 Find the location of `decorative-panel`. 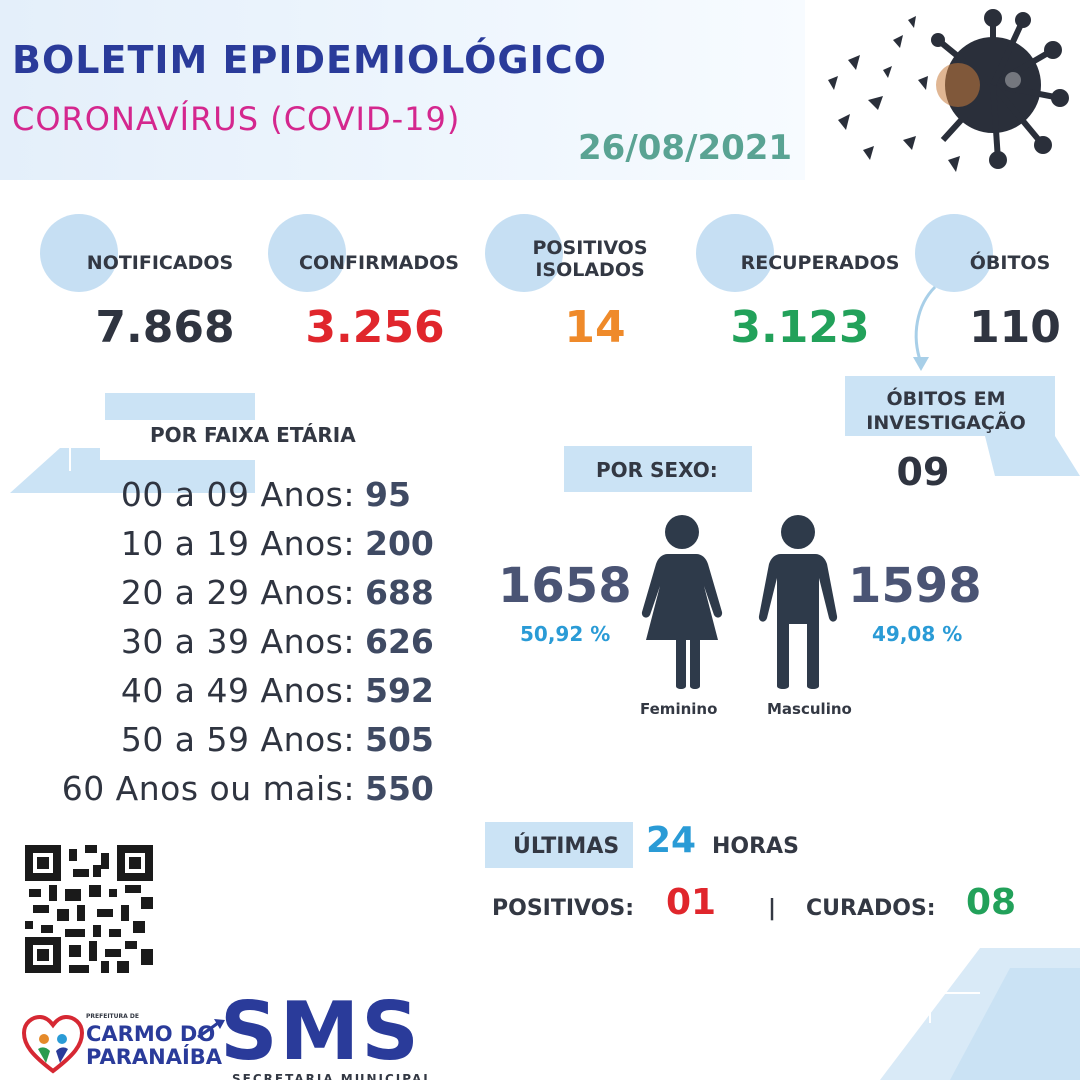

decorative-panel is located at coordinates (980, 1014).